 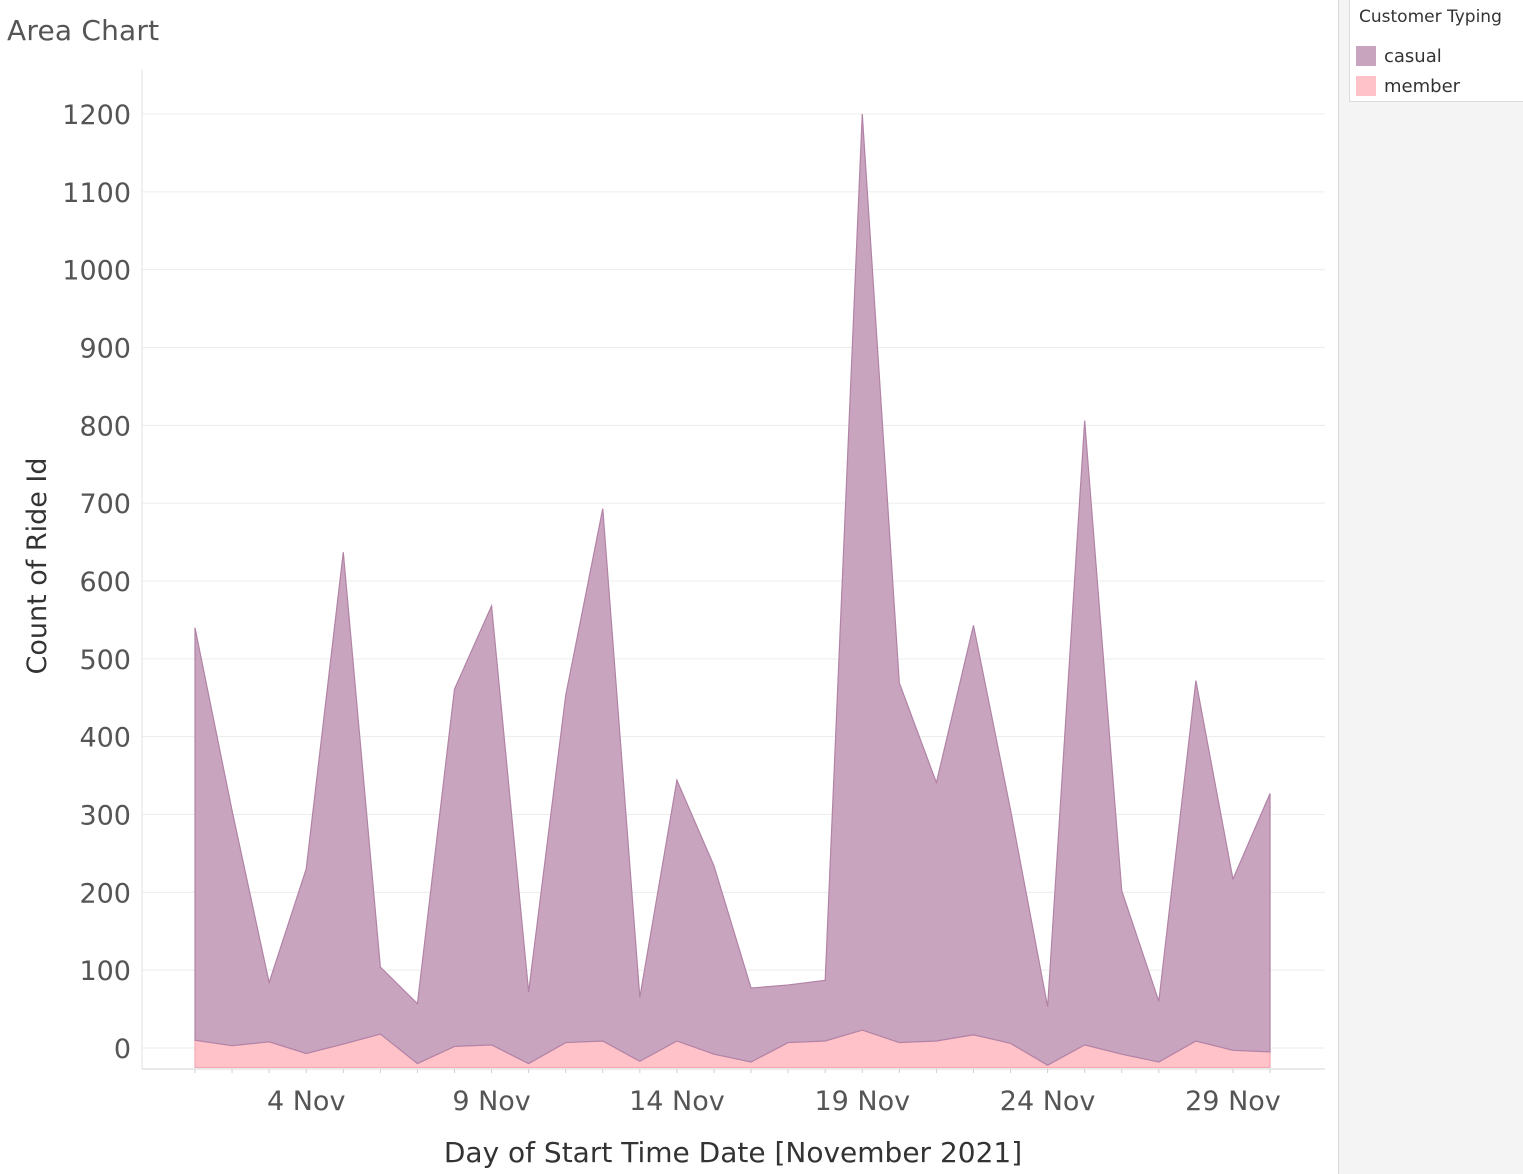 What do you see at coordinates (105, 426) in the screenshot?
I see `y-tick-label: 800` at bounding box center [105, 426].